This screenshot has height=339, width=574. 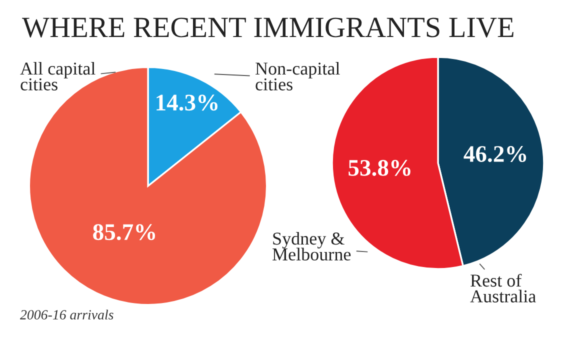 What do you see at coordinates (67, 315) in the screenshot?
I see `text: 2006-16 arrivals` at bounding box center [67, 315].